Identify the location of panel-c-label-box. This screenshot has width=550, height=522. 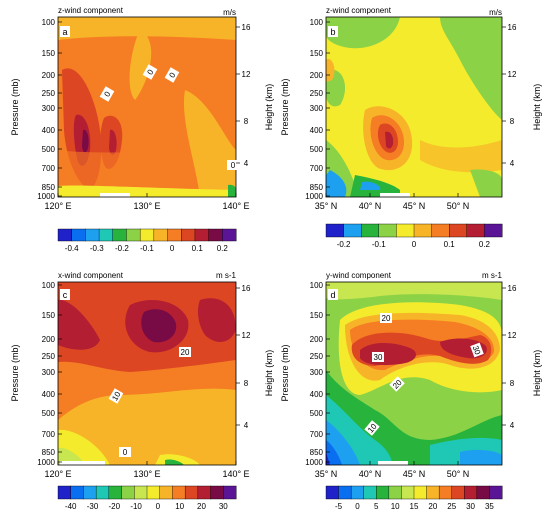
(65, 294).